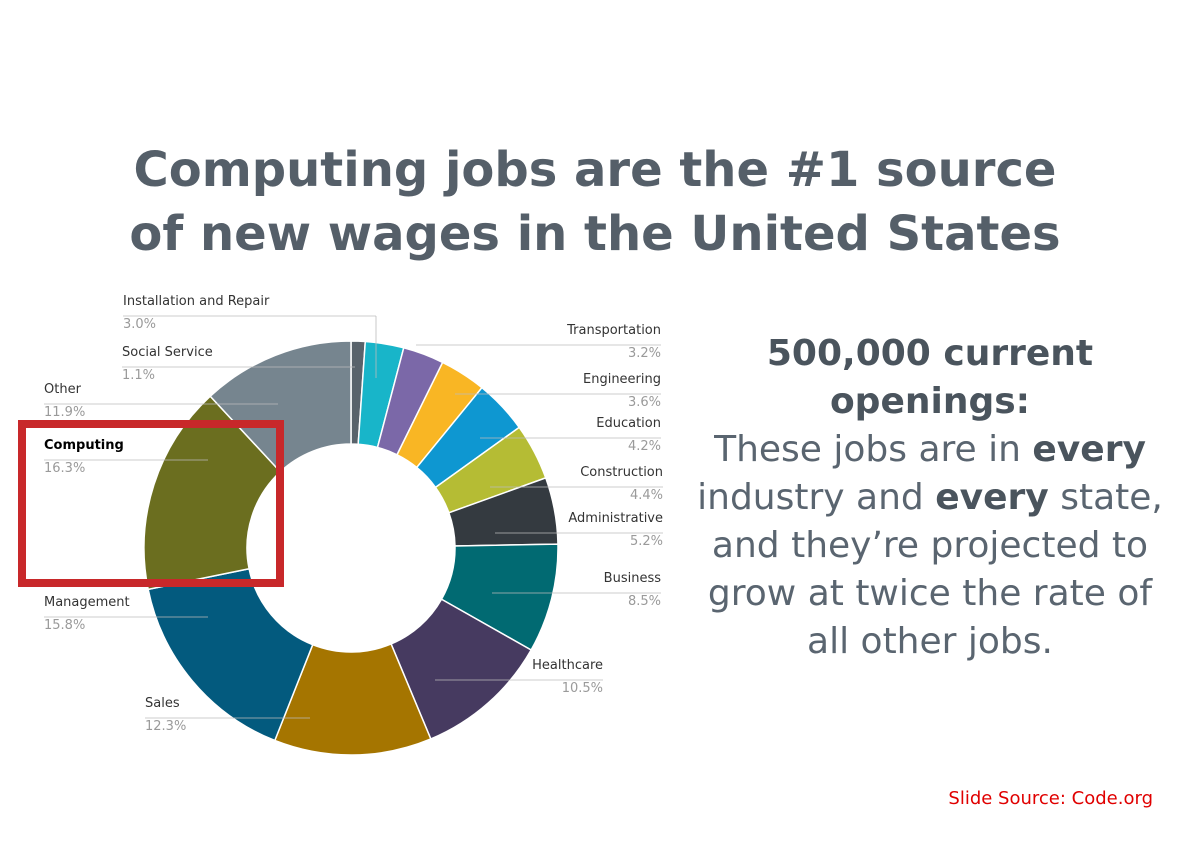 Image resolution: width=1190 pixels, height=859 pixels. What do you see at coordinates (64, 412) in the screenshot?
I see `slice-value-label: 11.9%` at bounding box center [64, 412].